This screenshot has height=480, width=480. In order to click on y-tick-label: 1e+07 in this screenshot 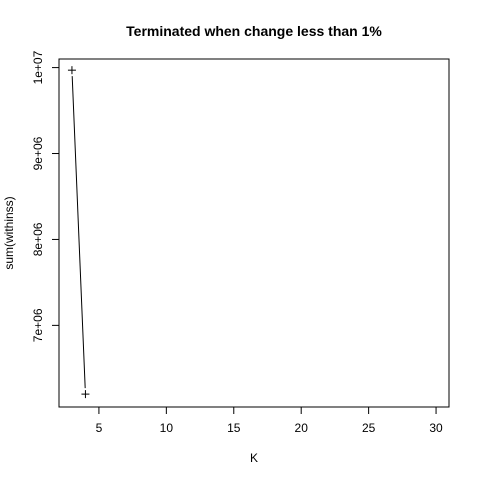, I will do `click(38, 67)`.